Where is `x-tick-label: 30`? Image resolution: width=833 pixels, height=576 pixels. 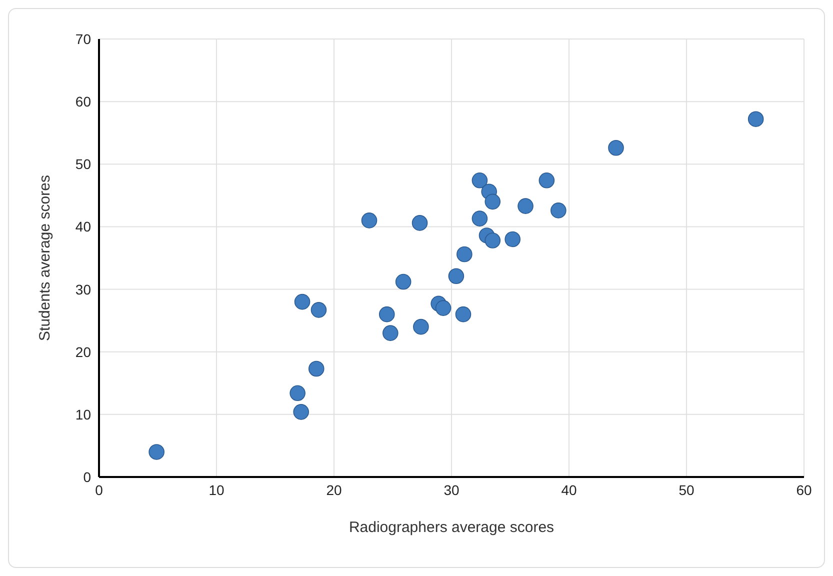
x-tick-label: 30 is located at coordinates (452, 490).